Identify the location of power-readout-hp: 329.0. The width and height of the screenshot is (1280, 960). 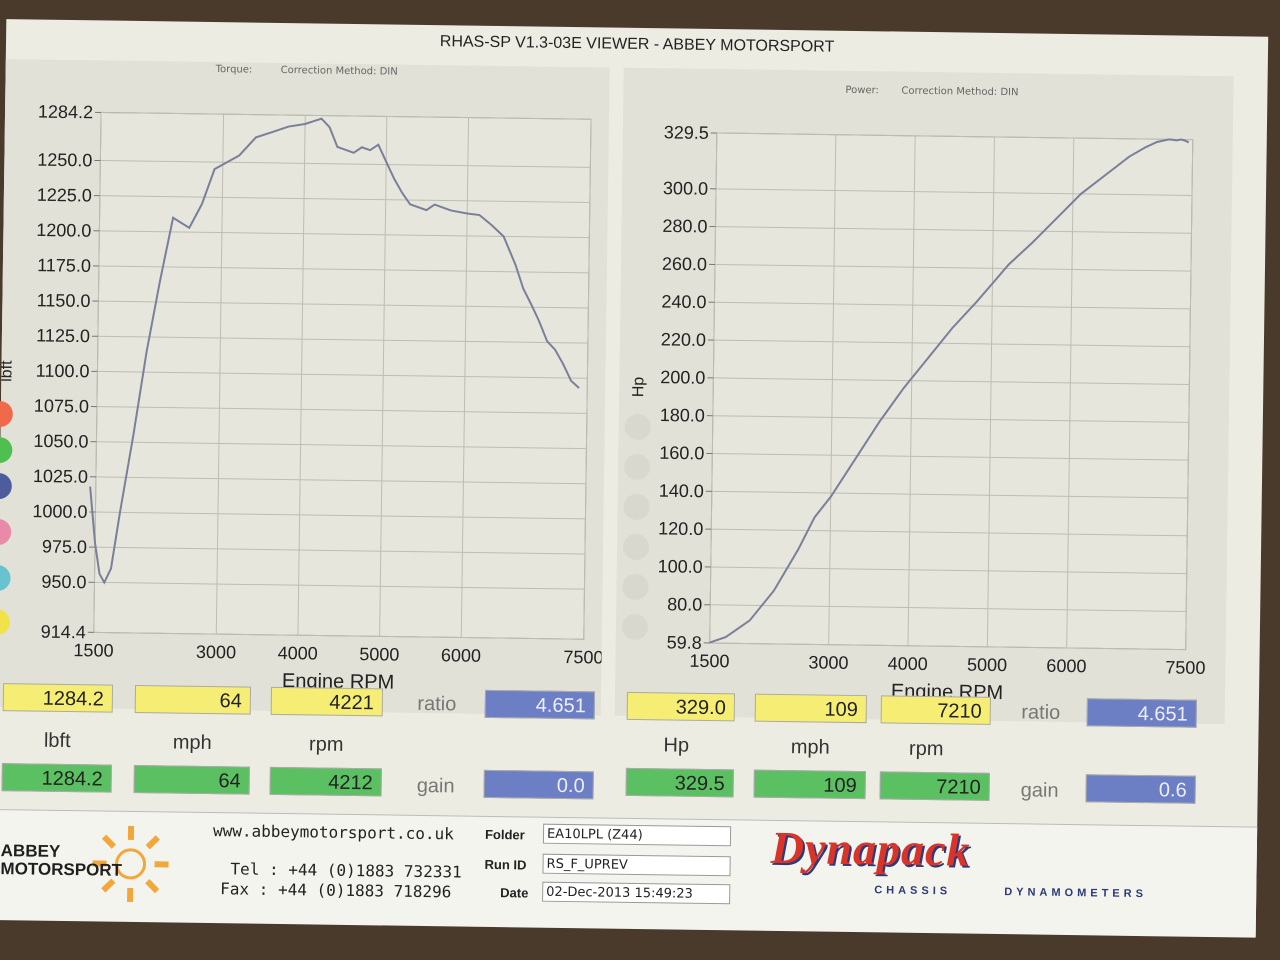
(681, 706).